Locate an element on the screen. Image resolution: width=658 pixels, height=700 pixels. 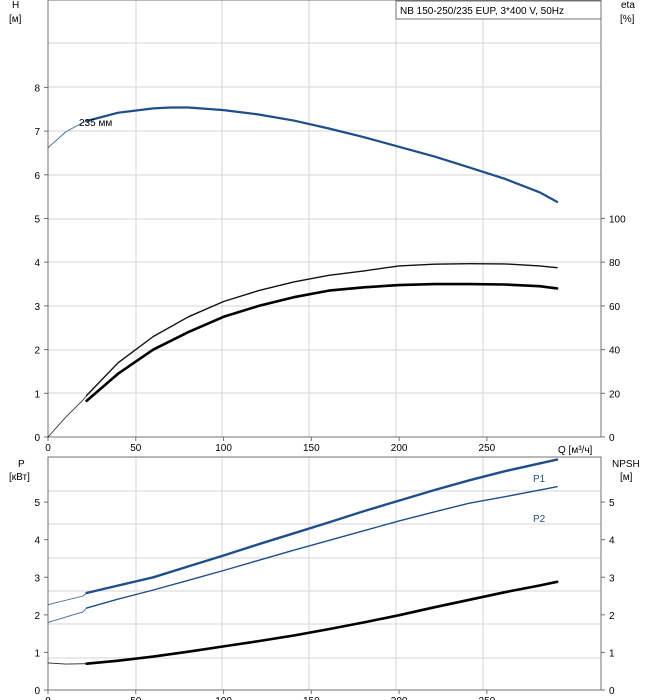
series-label-p1: P1 is located at coordinates (539, 479).